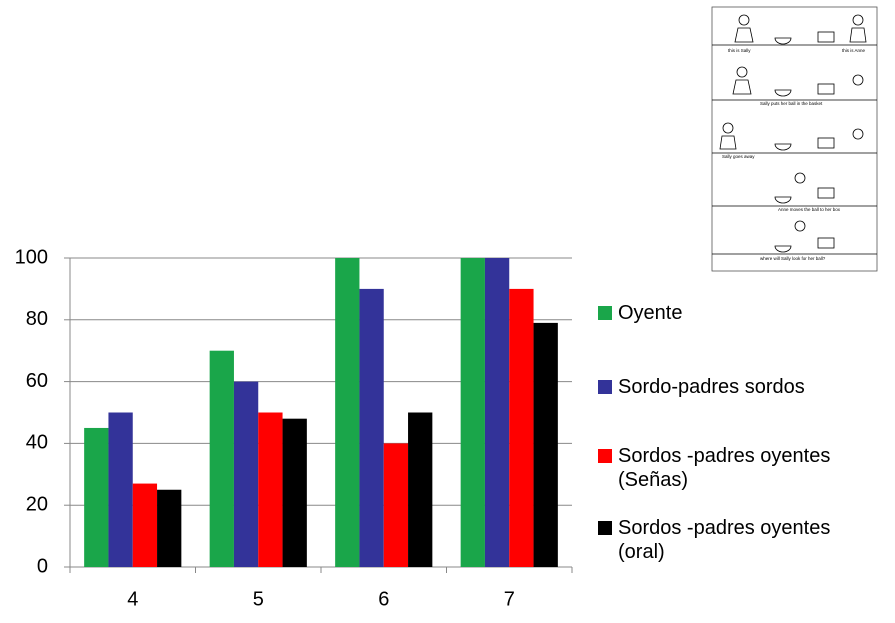  What do you see at coordinates (794, 139) in the screenshot?
I see `inset-comic` at bounding box center [794, 139].